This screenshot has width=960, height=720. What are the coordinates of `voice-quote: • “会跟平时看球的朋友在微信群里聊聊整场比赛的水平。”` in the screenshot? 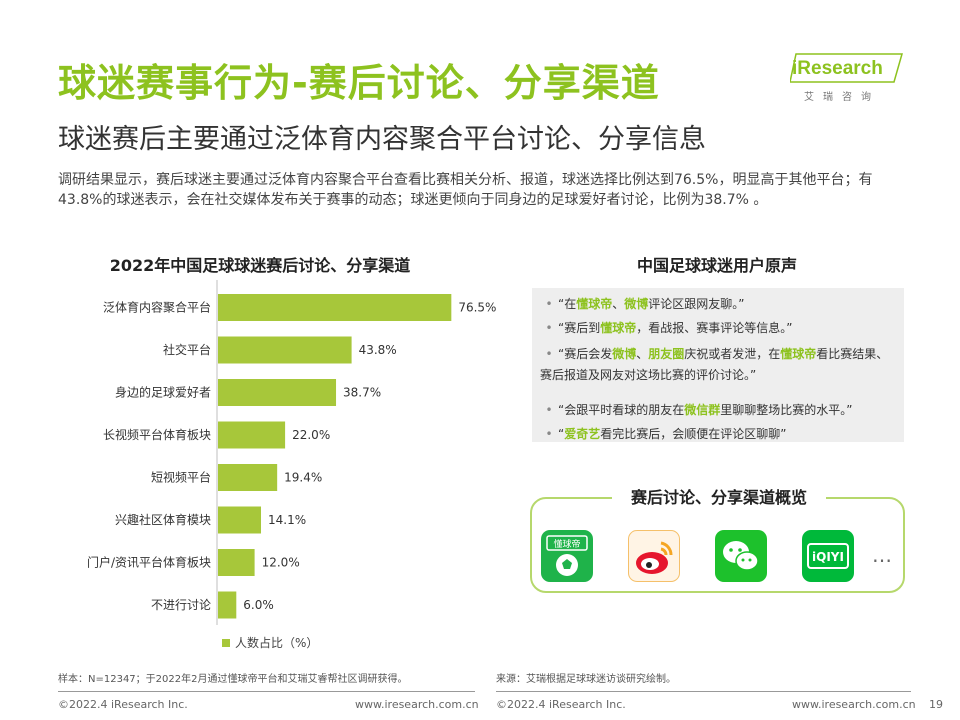 It's located at (720, 410).